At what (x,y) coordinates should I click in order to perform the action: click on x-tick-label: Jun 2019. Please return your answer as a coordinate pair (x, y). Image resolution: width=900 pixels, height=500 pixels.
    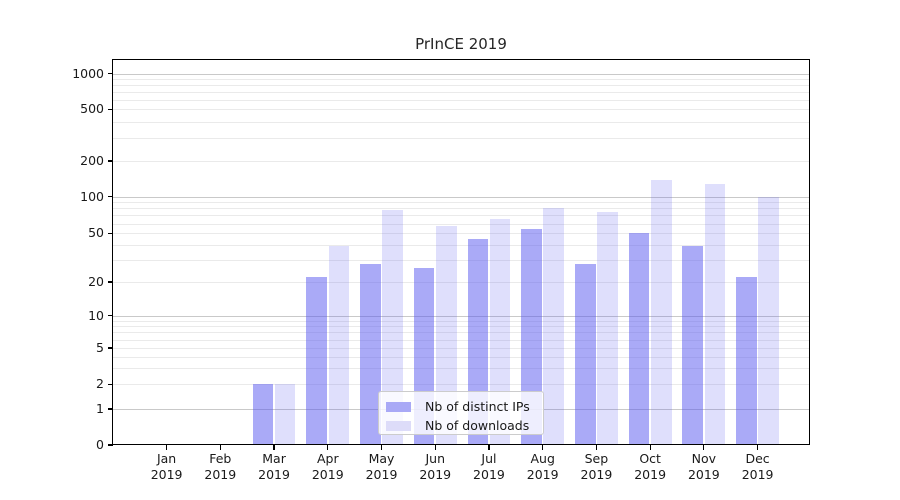
    Looking at the image, I should click on (435, 466).